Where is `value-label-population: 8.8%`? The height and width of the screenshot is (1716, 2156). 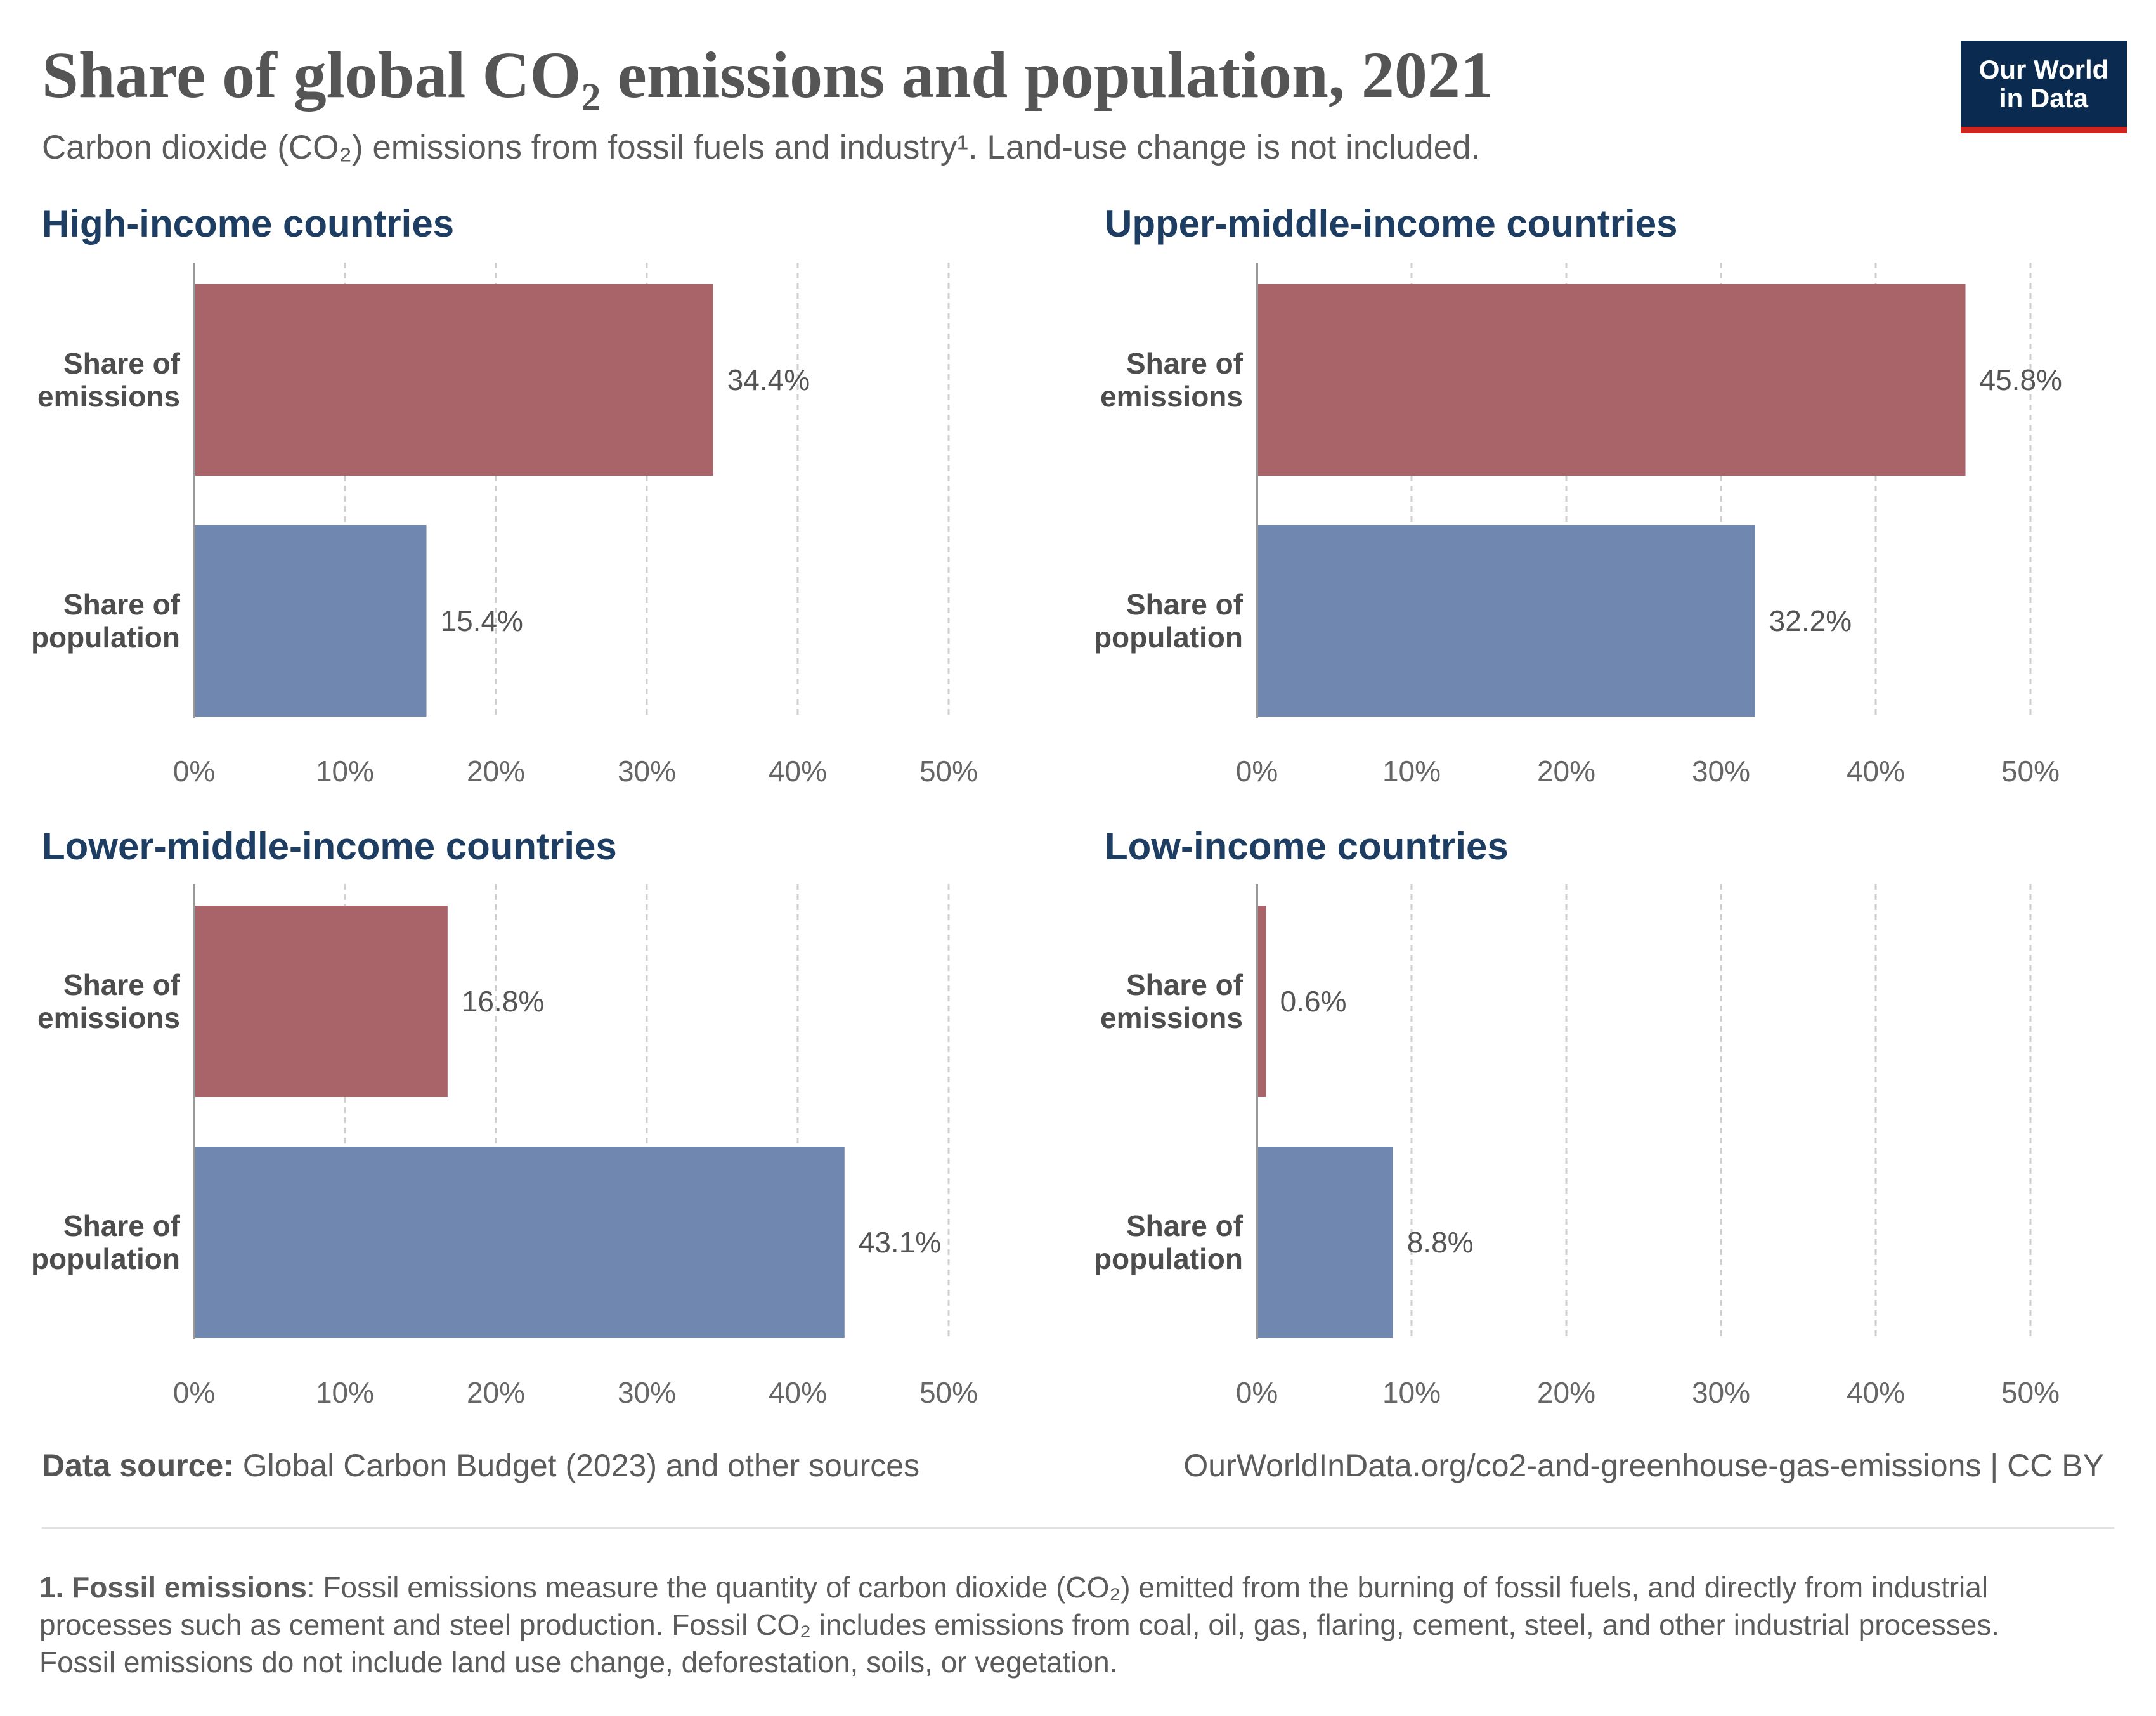 value-label-population: 8.8% is located at coordinates (1440, 1242).